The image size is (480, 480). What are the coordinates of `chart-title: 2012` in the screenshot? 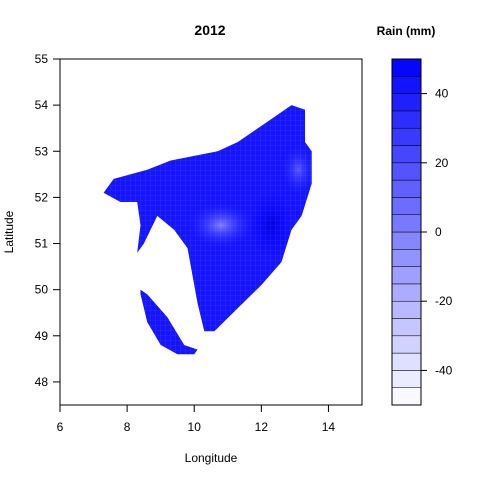 It's located at (209, 30).